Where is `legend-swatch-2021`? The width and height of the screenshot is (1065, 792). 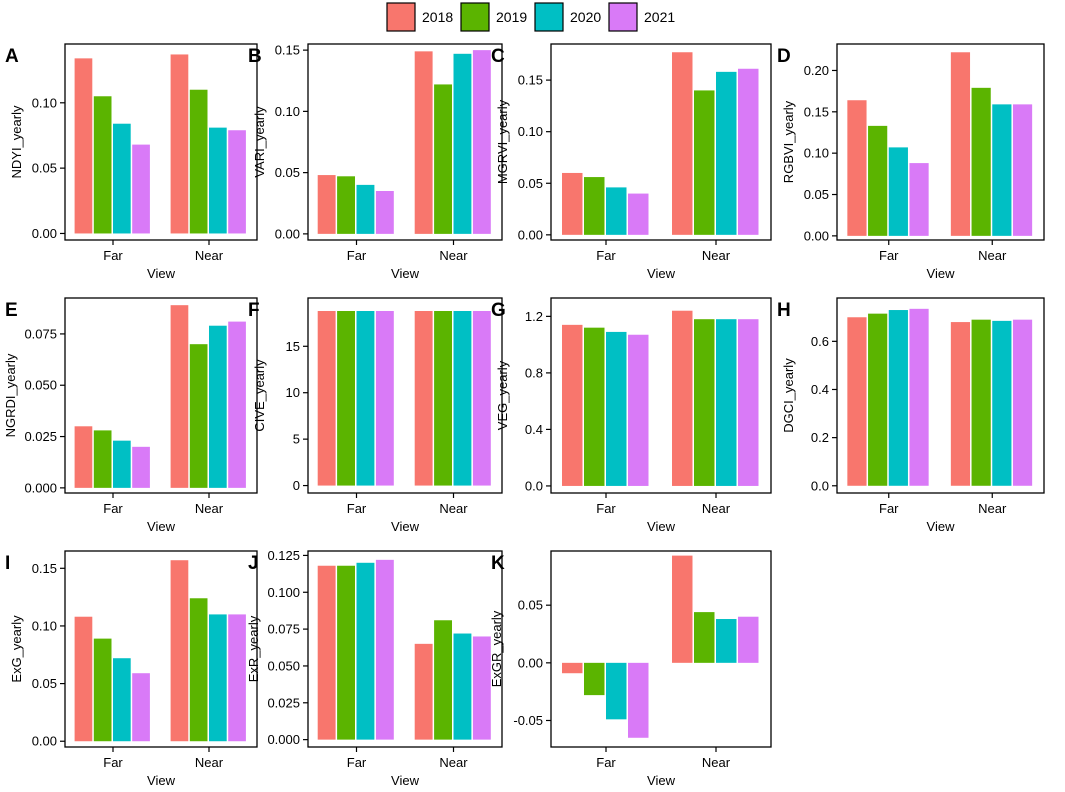 legend-swatch-2021 is located at coordinates (623, 17).